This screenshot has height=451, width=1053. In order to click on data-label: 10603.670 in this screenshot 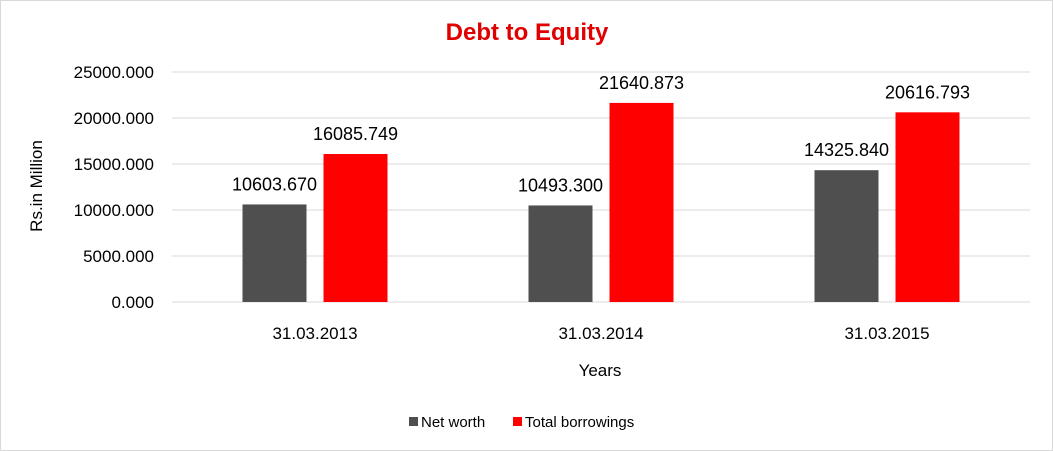, I will do `click(274, 184)`.